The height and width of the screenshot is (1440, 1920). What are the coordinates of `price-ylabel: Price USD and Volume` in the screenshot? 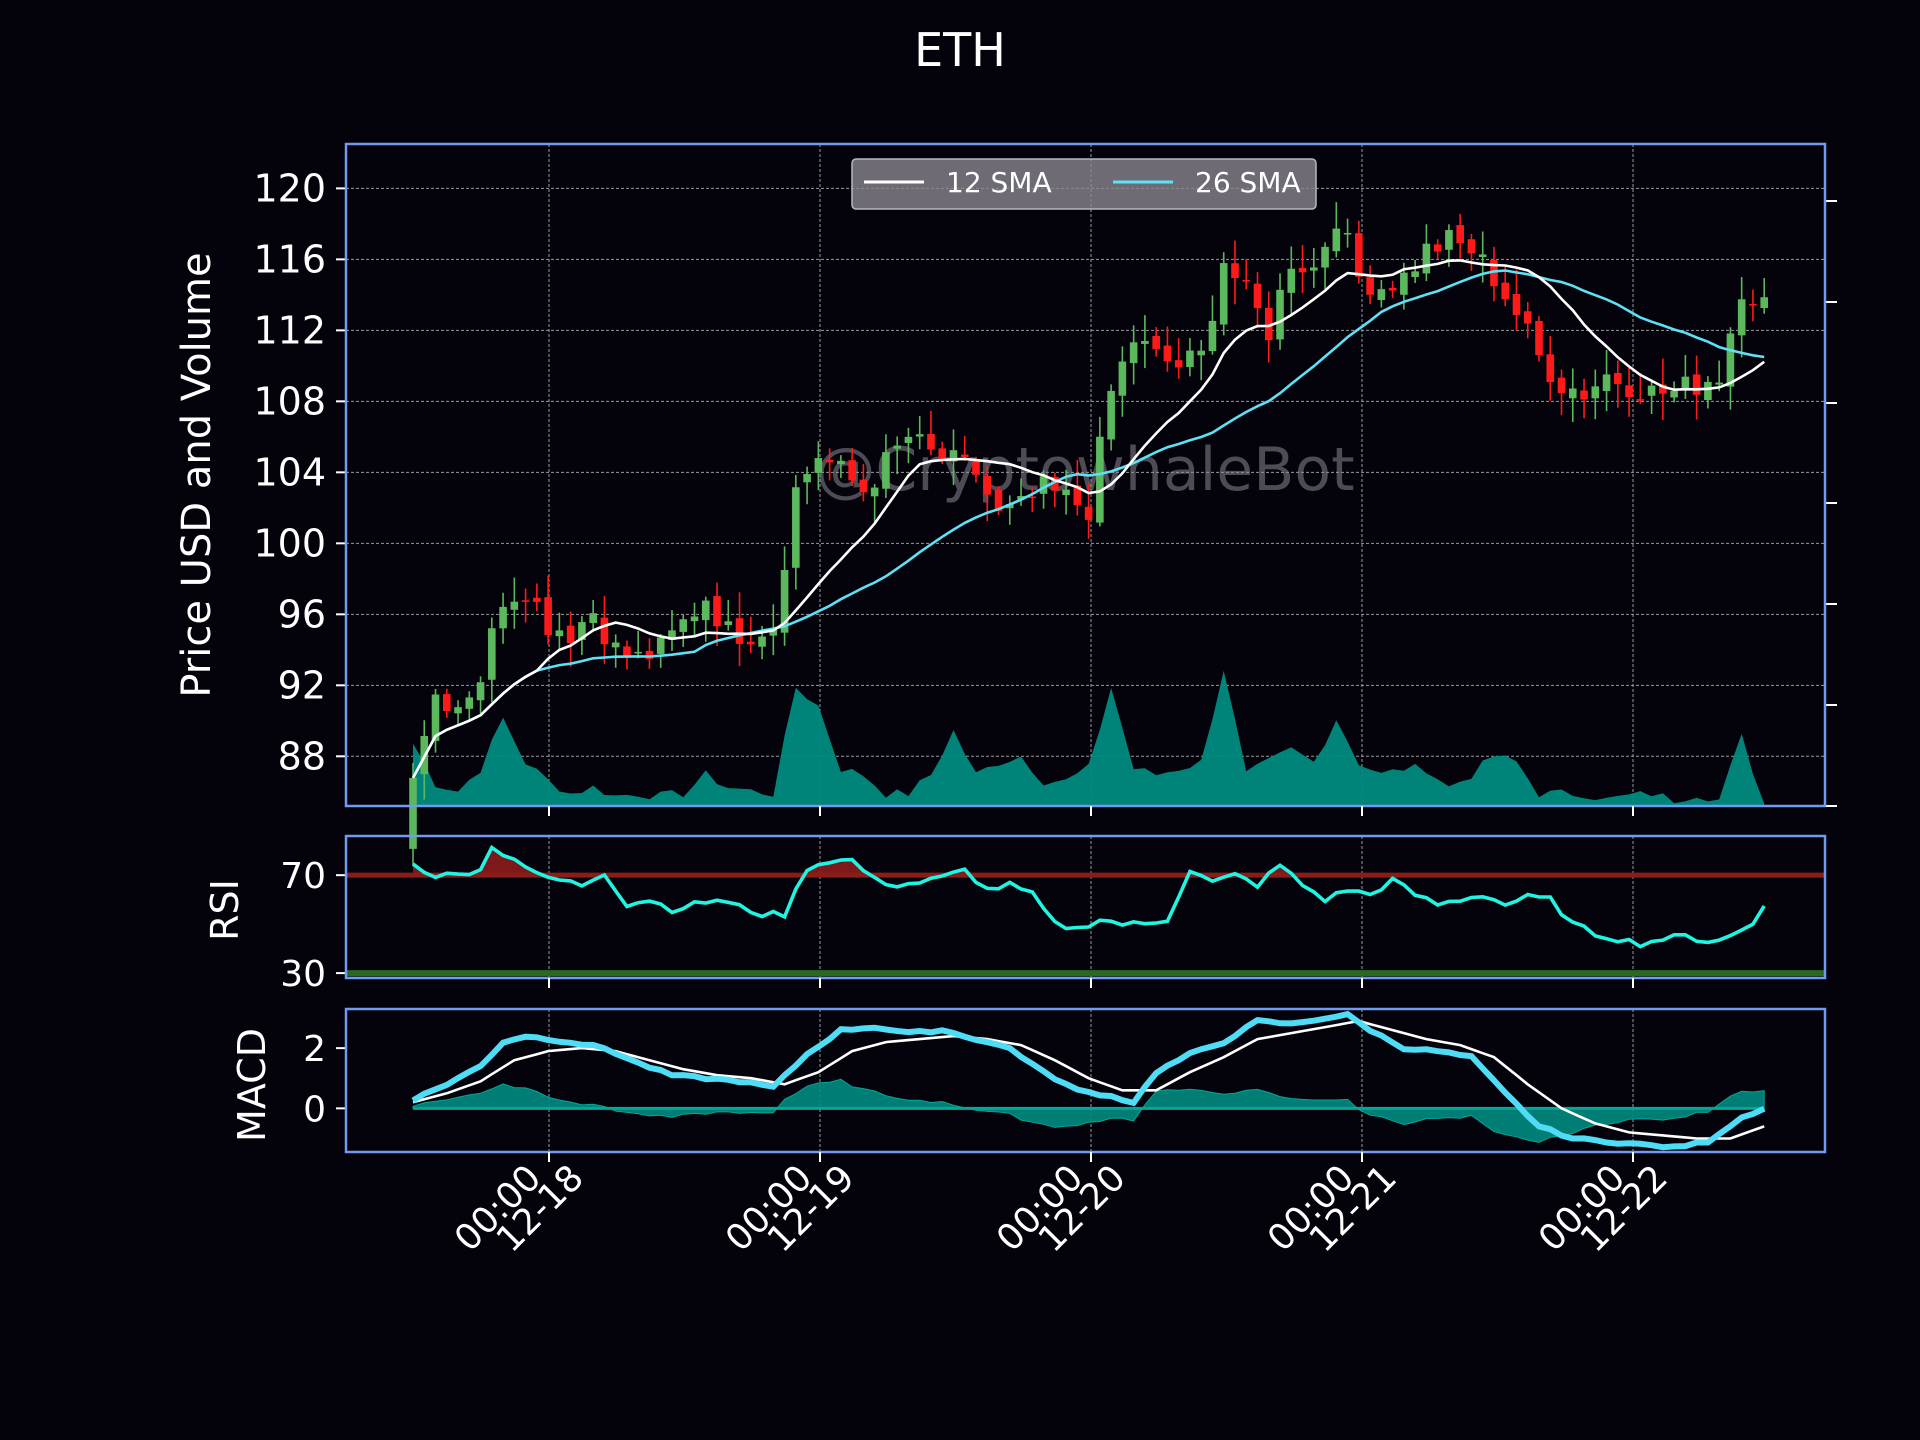 It's located at (197, 474).